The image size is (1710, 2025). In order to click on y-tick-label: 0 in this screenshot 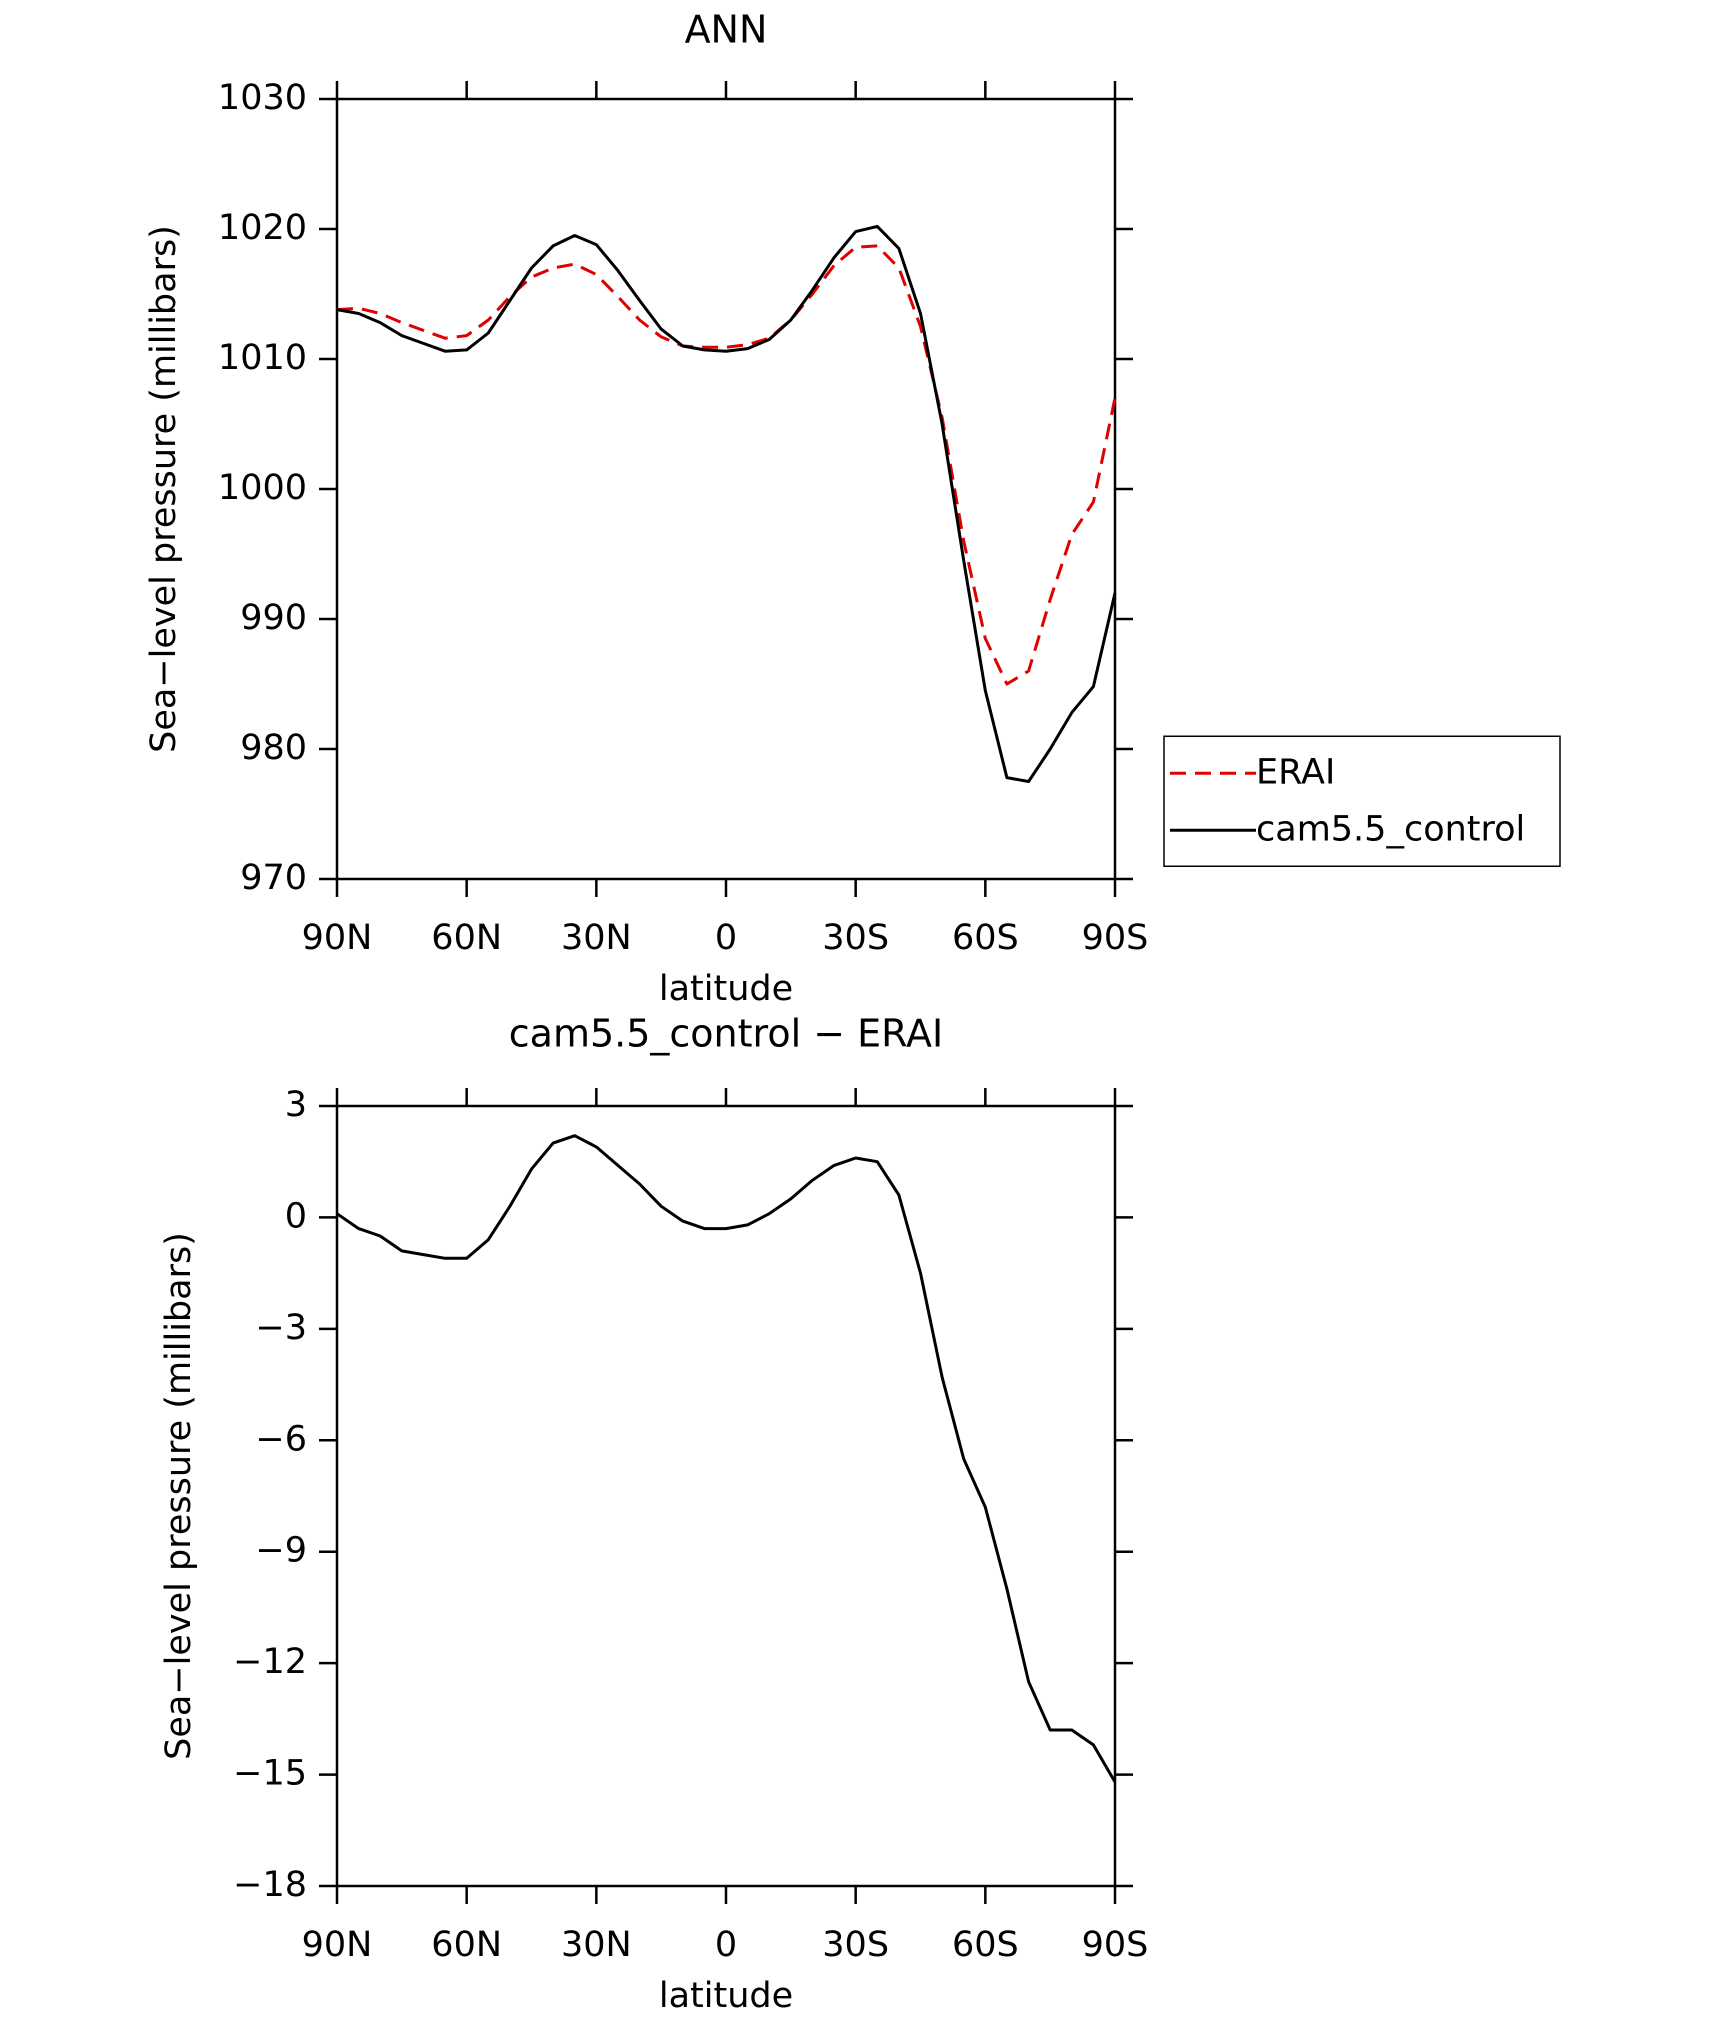, I will do `click(296, 1216)`.